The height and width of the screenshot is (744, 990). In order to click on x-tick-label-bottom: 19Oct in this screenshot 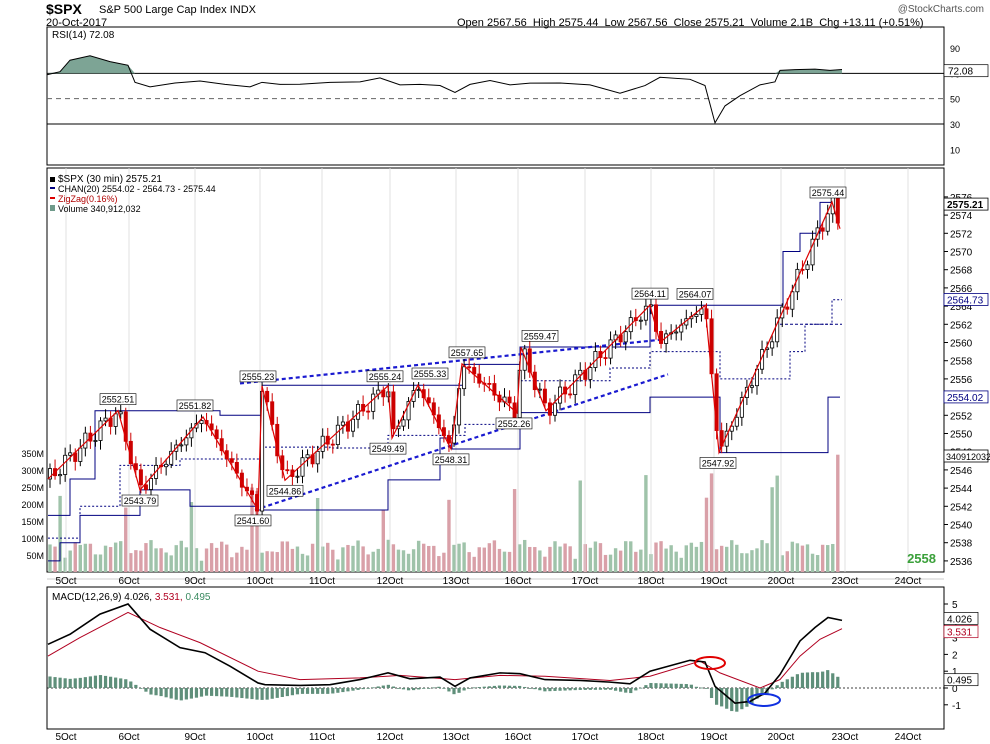, I will do `click(714, 737)`.